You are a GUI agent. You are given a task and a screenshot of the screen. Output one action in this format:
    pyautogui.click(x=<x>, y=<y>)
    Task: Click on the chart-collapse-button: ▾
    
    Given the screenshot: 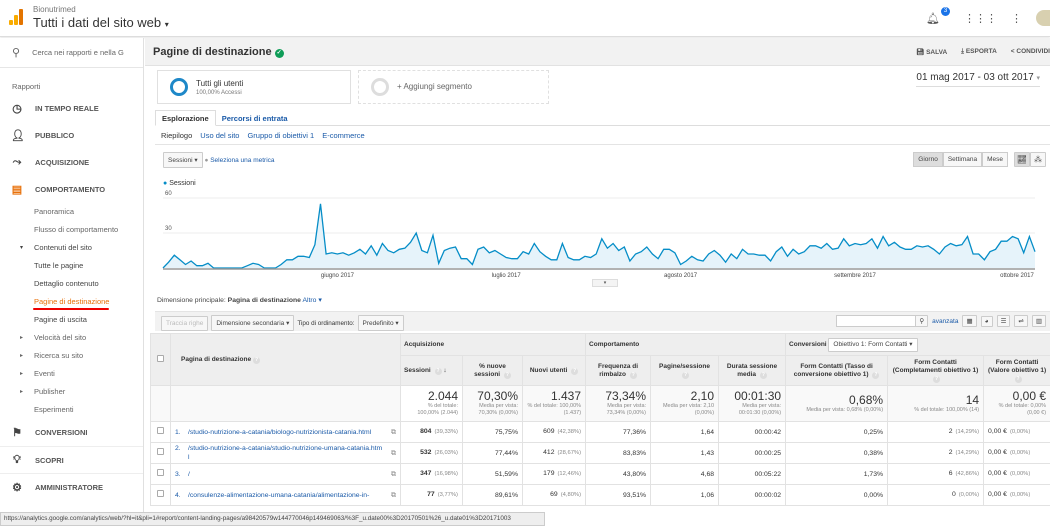 What is the action you would take?
    pyautogui.click(x=605, y=283)
    